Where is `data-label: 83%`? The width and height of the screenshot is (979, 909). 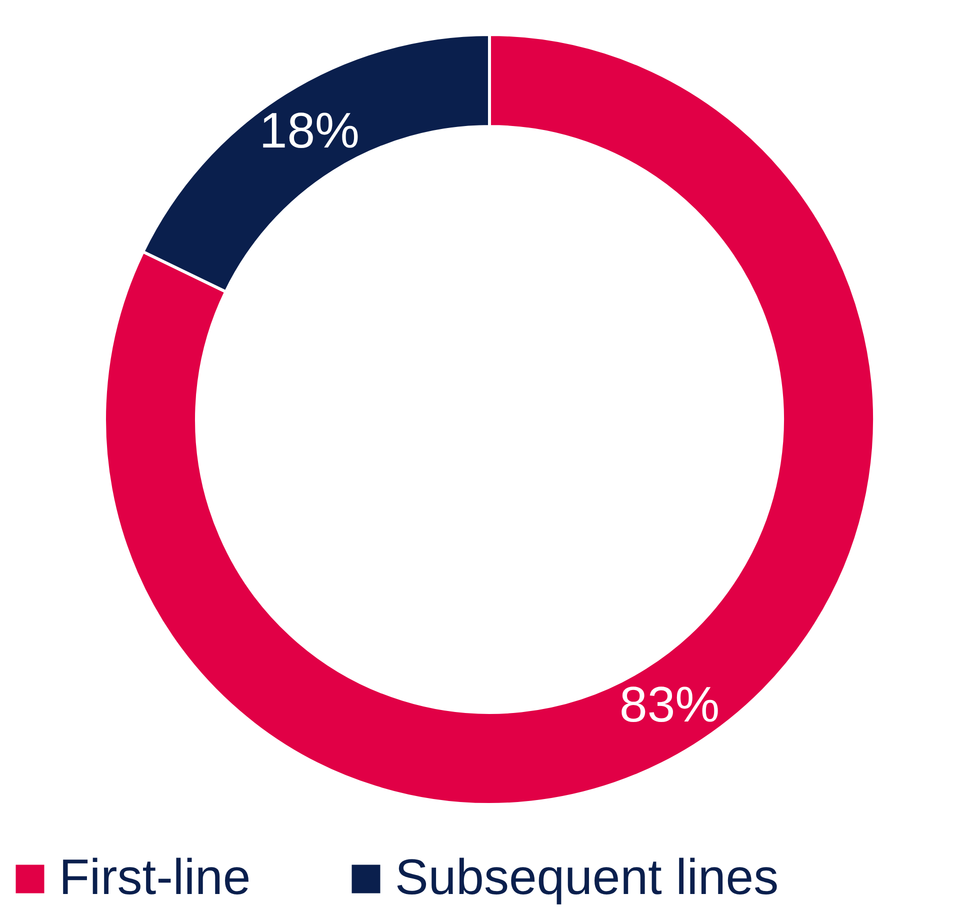 data-label: 83% is located at coordinates (670, 704).